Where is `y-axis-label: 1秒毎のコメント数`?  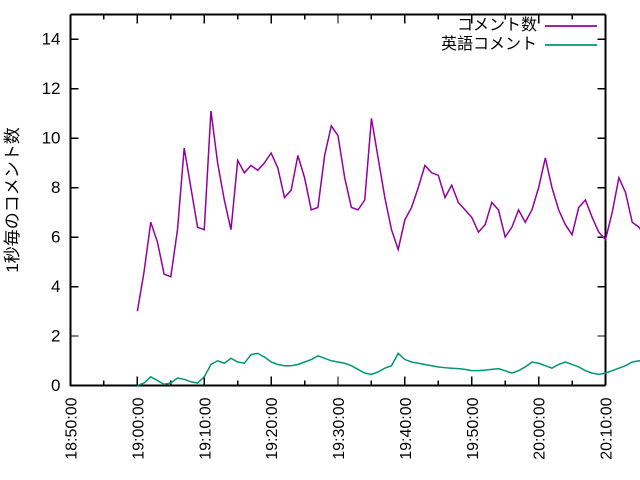 y-axis-label: 1秒毎のコメント数 is located at coordinates (12, 199).